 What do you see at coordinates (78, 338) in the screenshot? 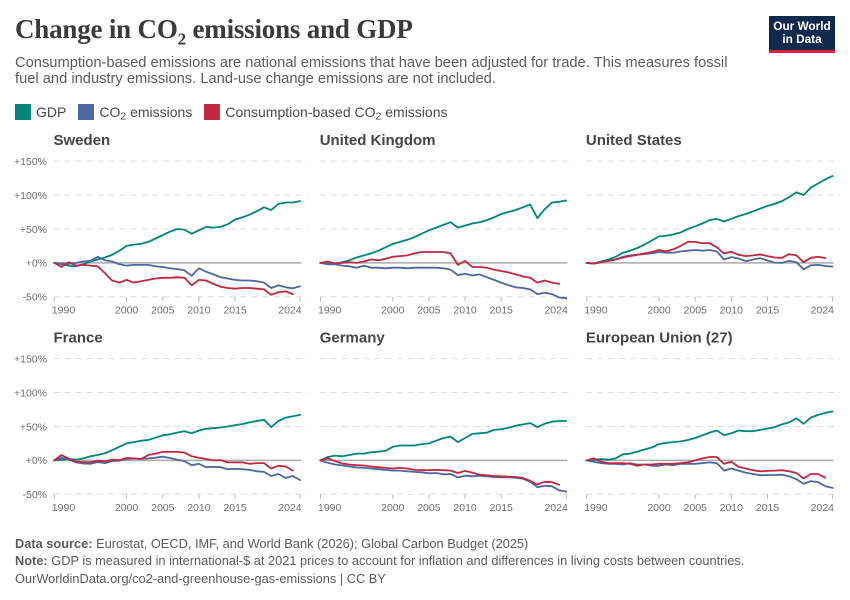
I see `svg-text: France` at bounding box center [78, 338].